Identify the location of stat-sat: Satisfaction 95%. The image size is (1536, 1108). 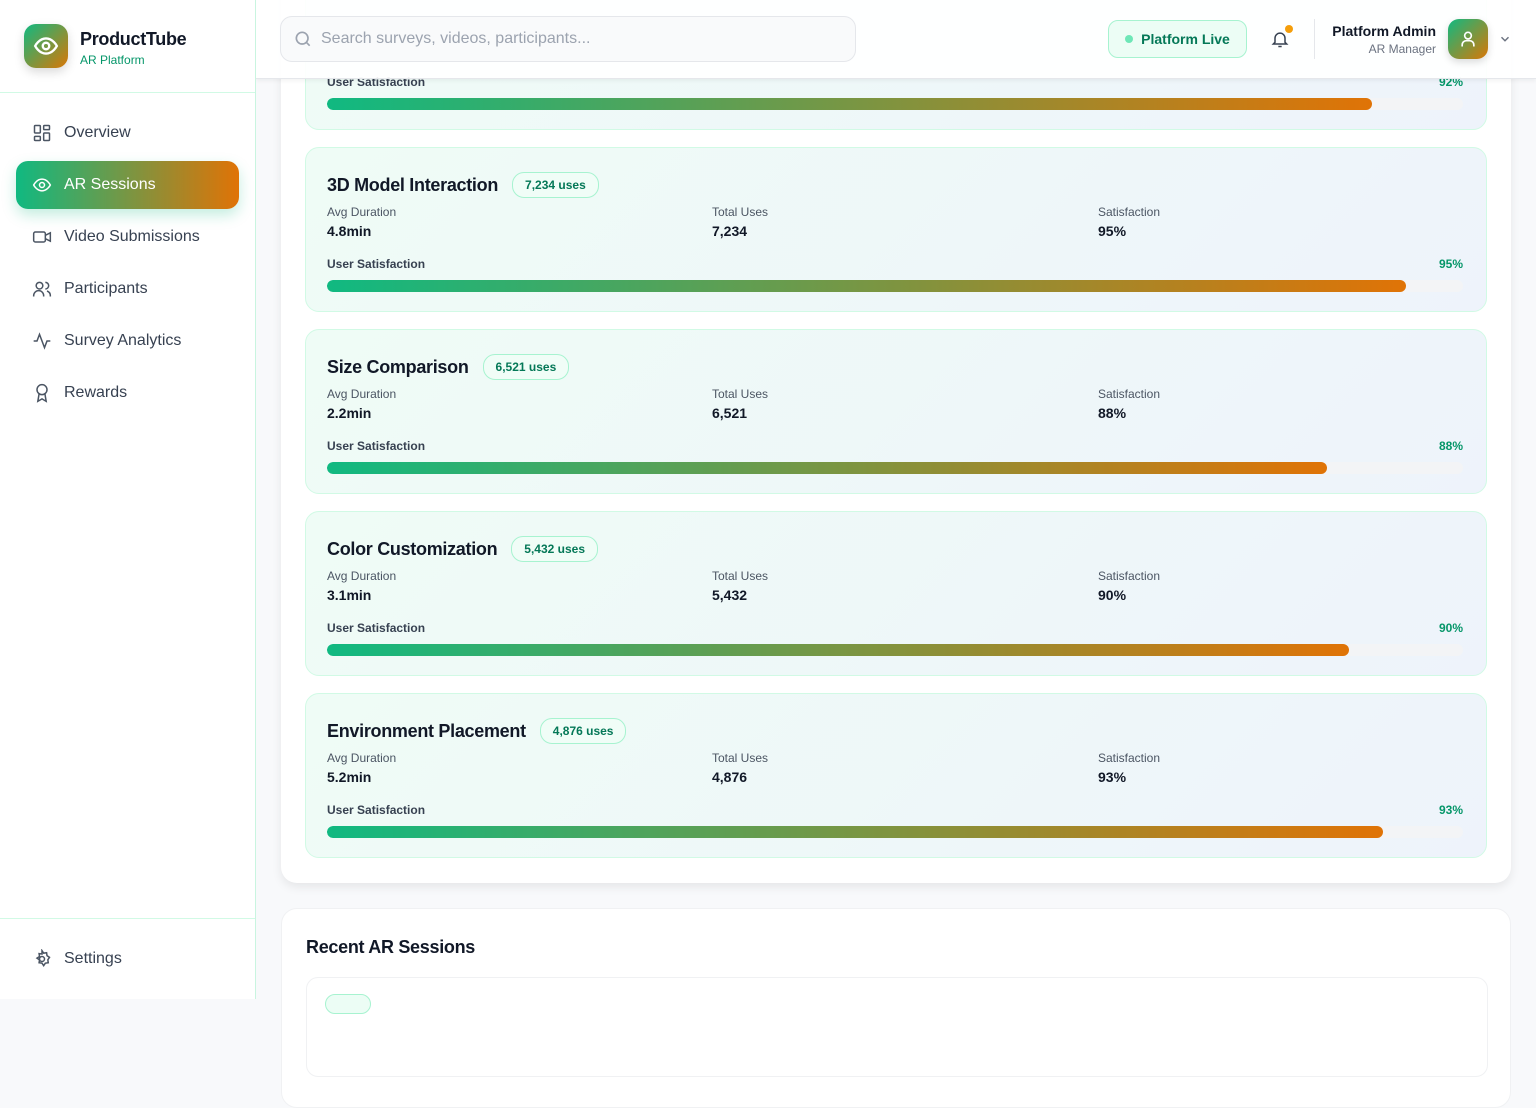
(1129, 222).